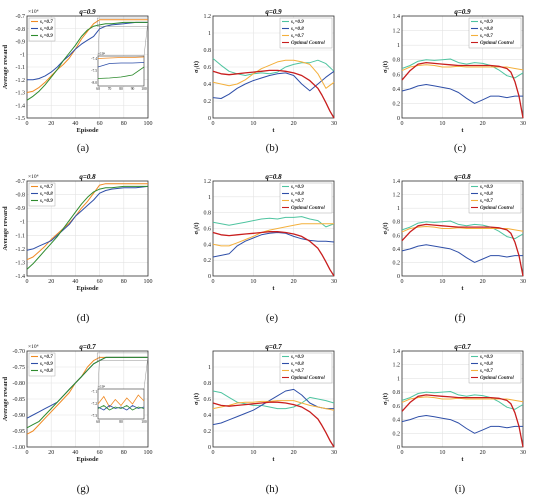  Describe the element at coordinates (21, 94) in the screenshot. I see `chart-a-ytick-label: -1.3` at that location.